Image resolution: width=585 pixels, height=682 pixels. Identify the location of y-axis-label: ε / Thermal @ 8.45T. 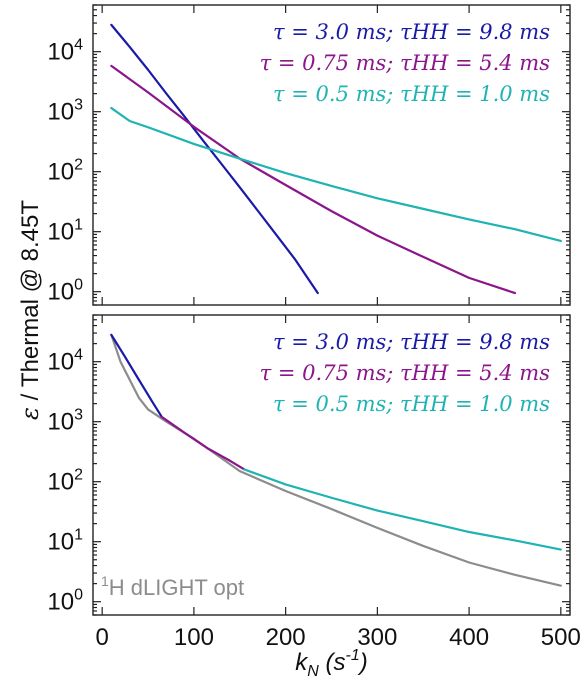
(30, 310).